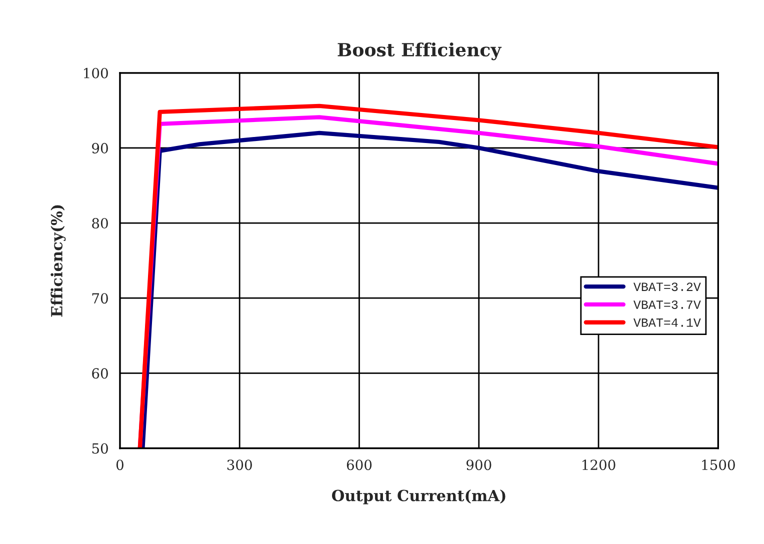 The height and width of the screenshot is (544, 764). What do you see at coordinates (599, 465) in the screenshot?
I see `x-tick-label: 1200` at bounding box center [599, 465].